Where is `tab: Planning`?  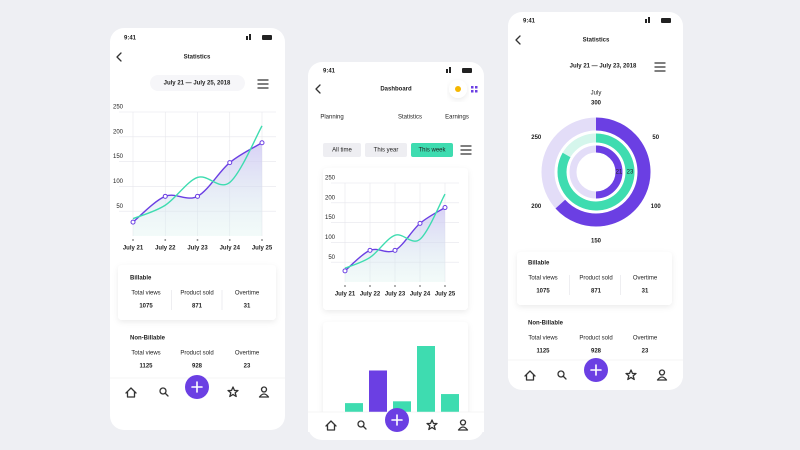
tab: Planning is located at coordinates (331, 118).